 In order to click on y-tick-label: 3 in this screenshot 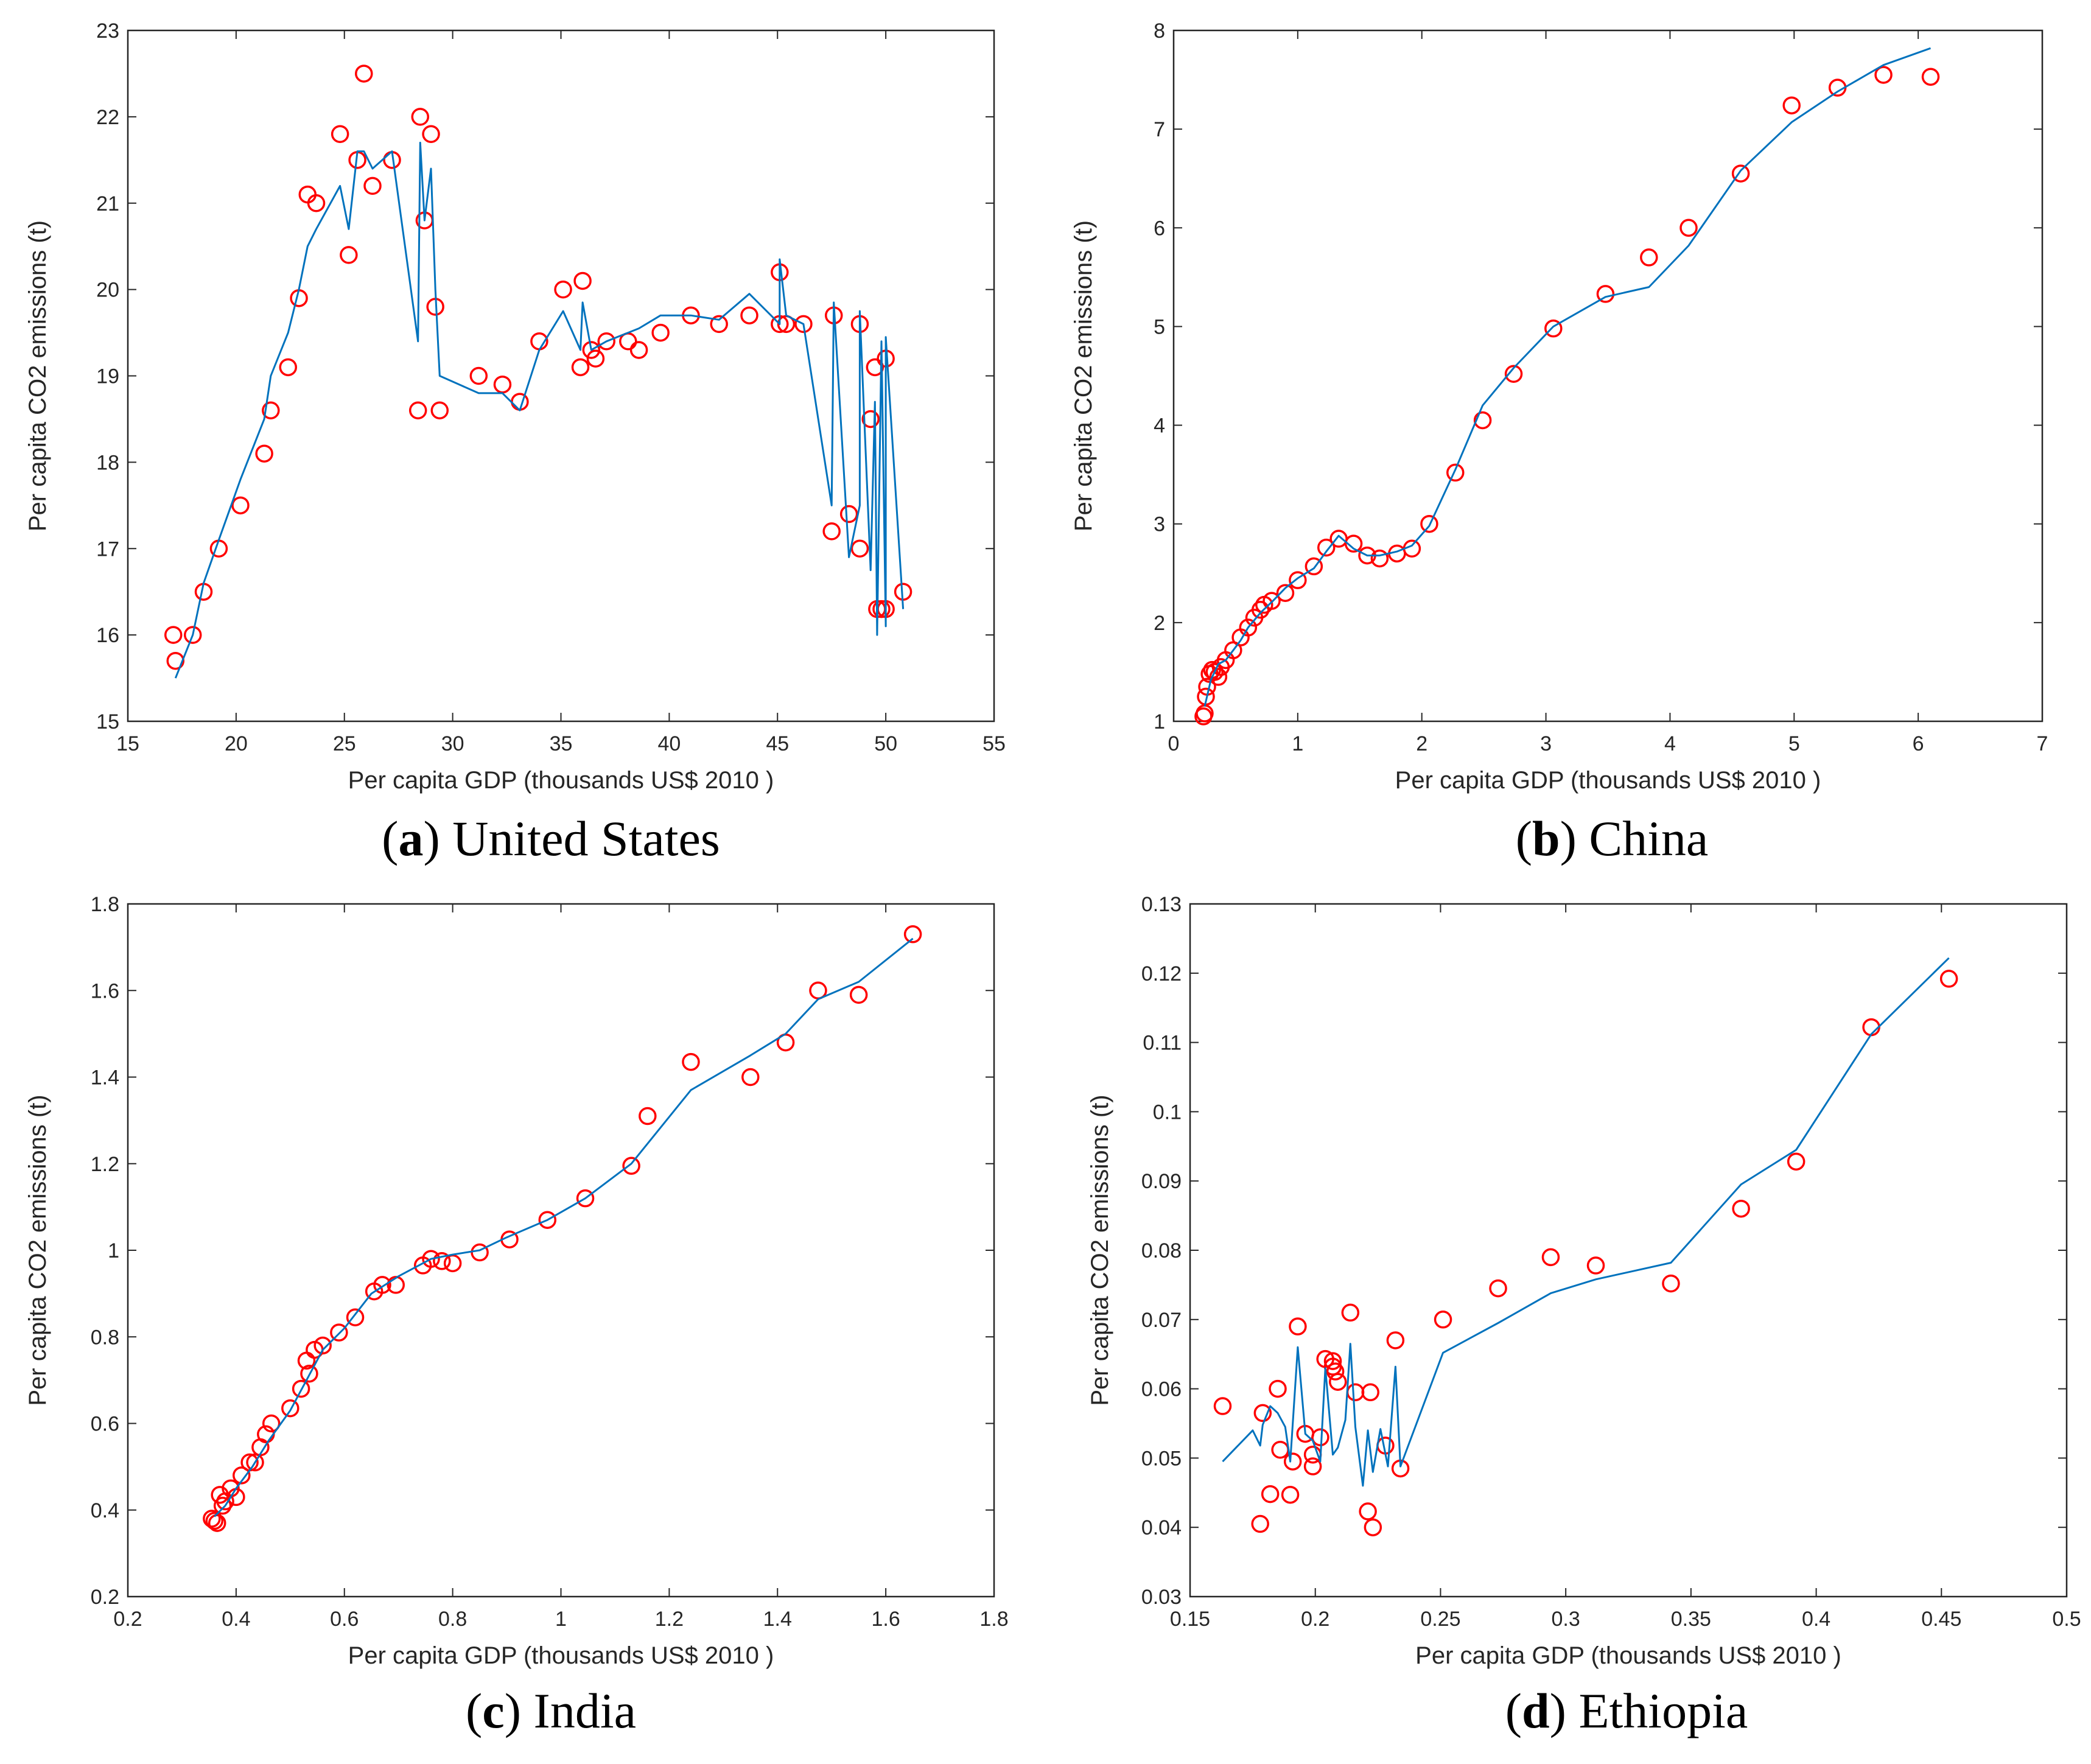, I will do `click(1159, 524)`.